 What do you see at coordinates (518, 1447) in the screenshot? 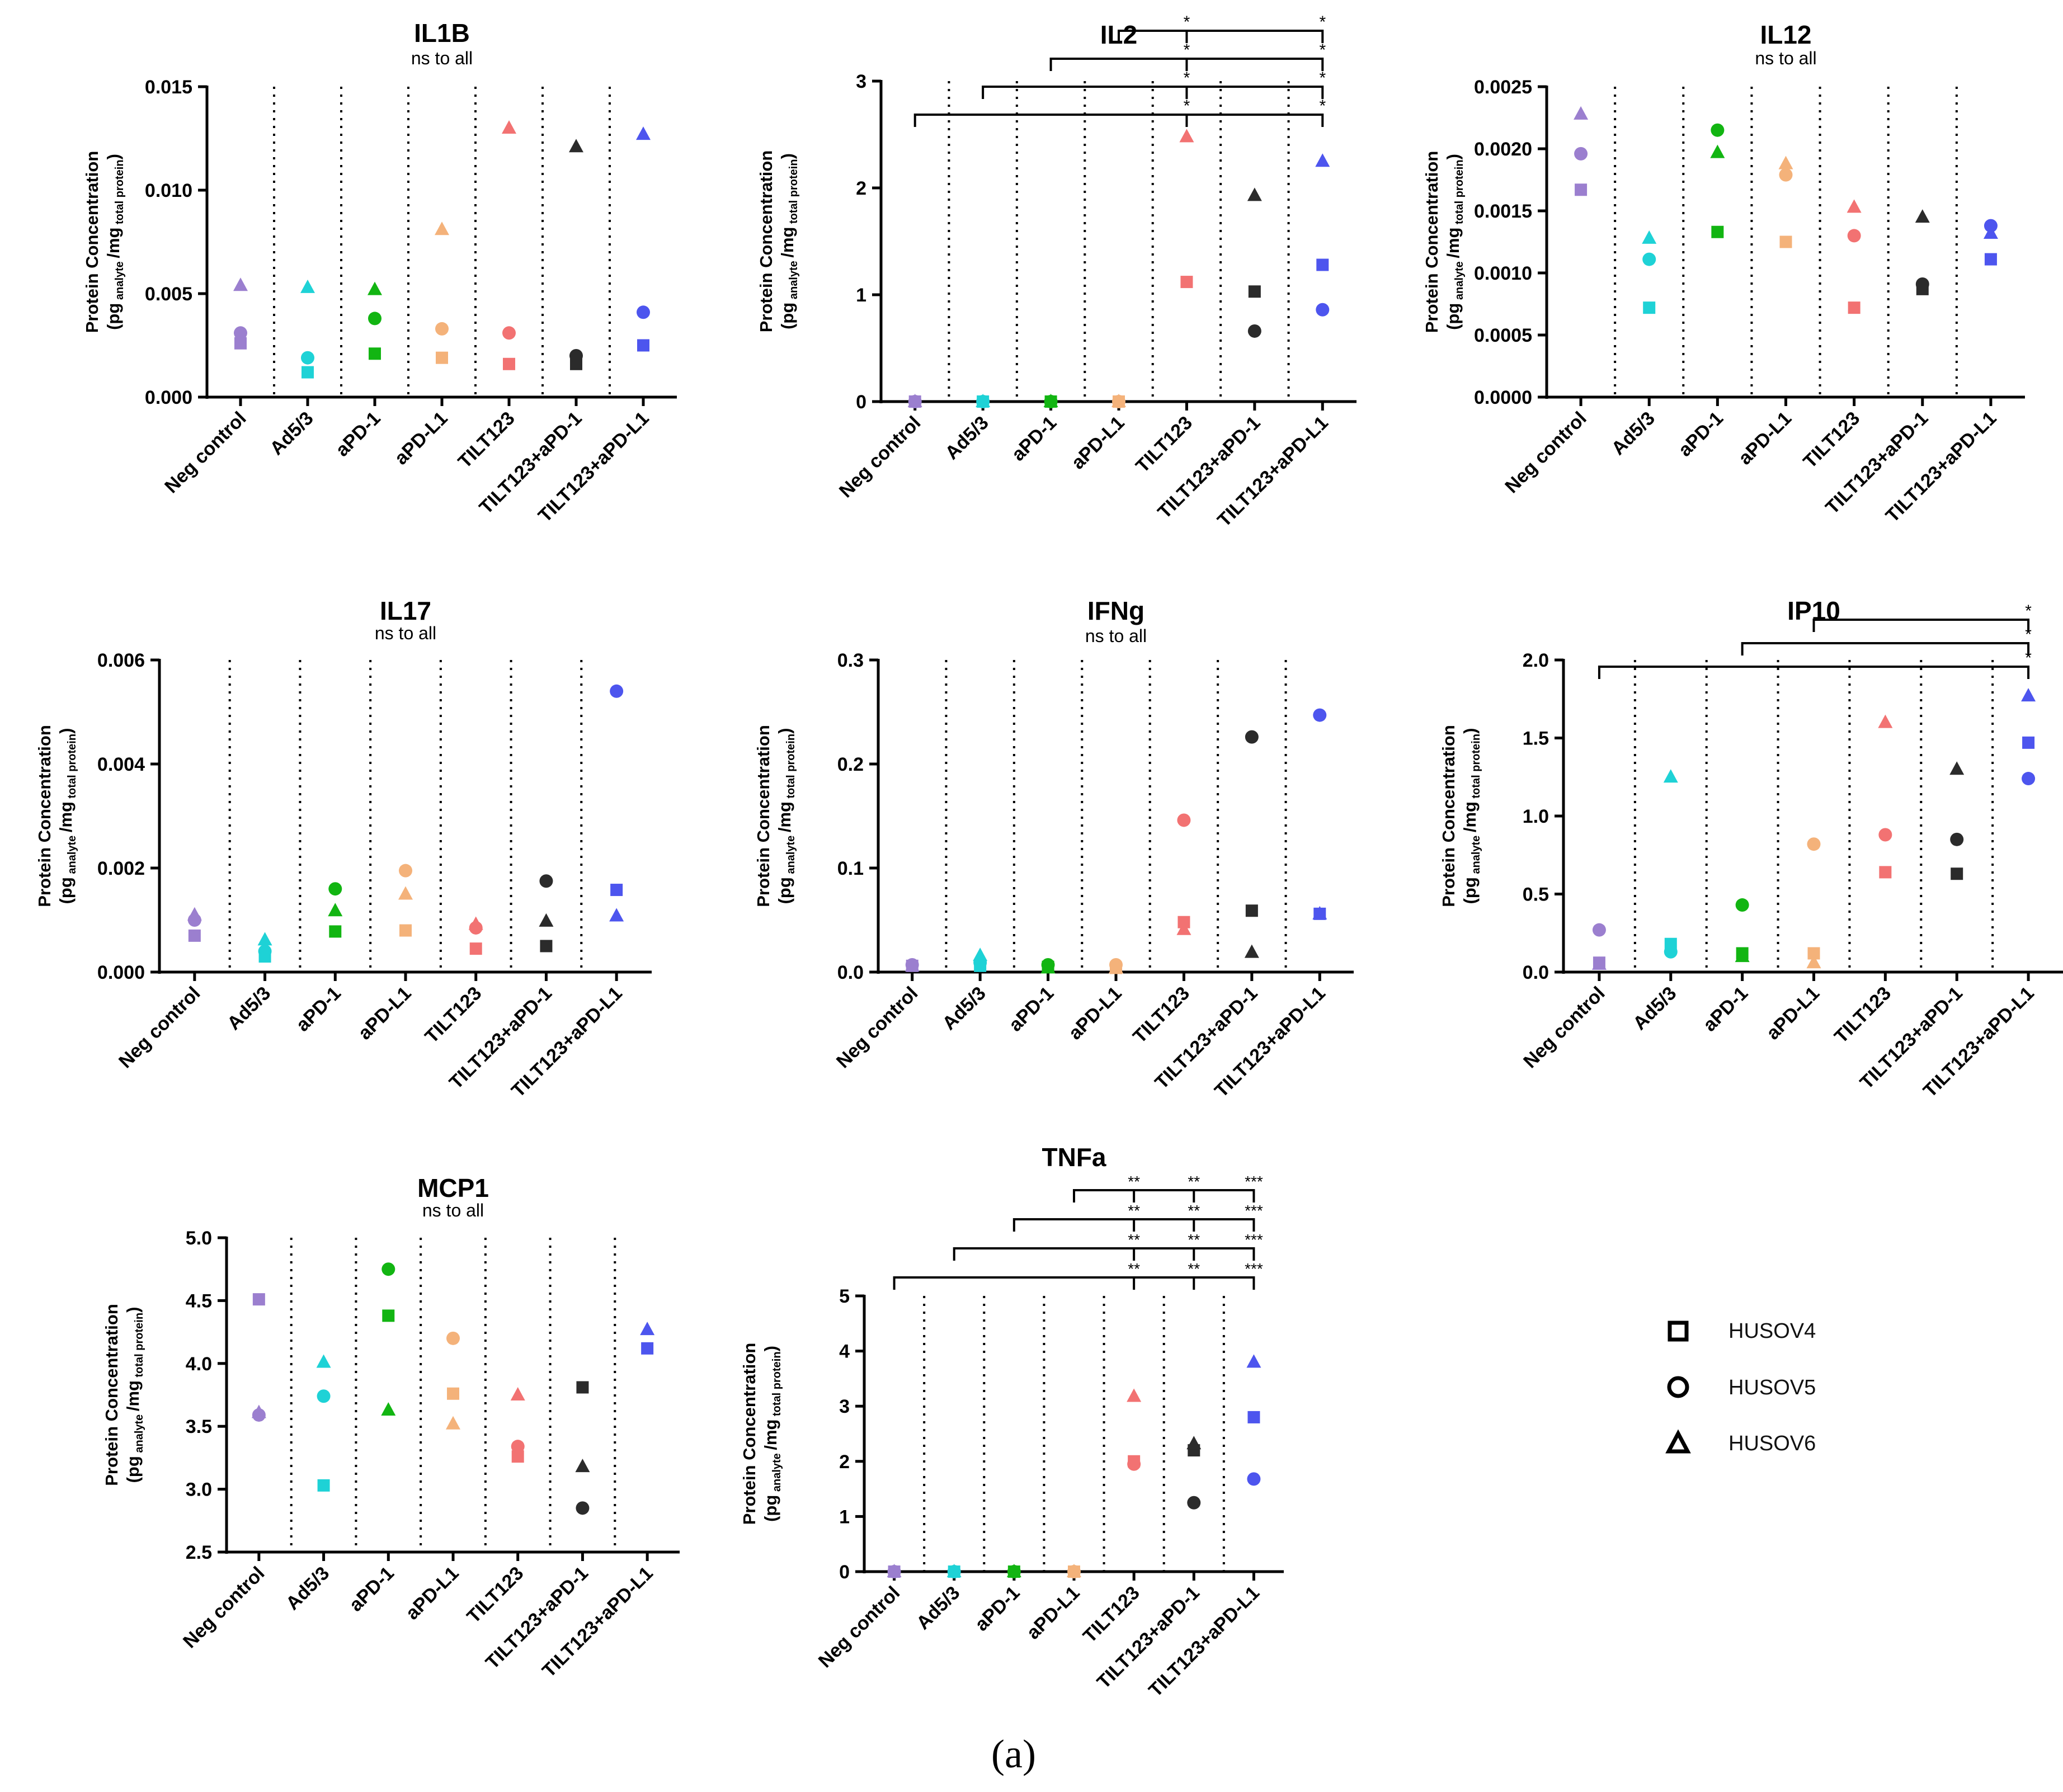
I see `data-point-husov5-tilt123` at bounding box center [518, 1447].